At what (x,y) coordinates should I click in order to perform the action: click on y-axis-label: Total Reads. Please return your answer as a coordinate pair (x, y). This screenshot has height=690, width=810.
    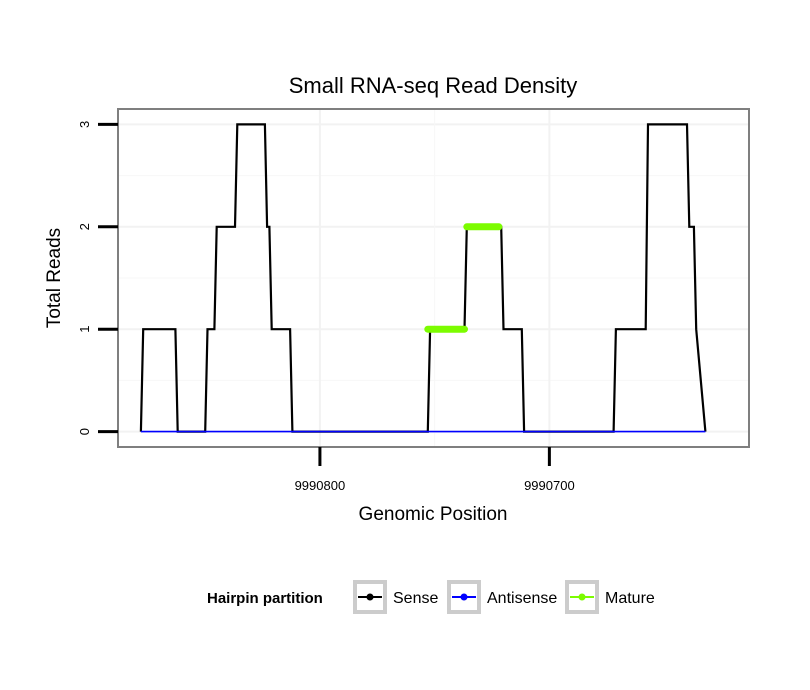
    Looking at the image, I should click on (54, 278).